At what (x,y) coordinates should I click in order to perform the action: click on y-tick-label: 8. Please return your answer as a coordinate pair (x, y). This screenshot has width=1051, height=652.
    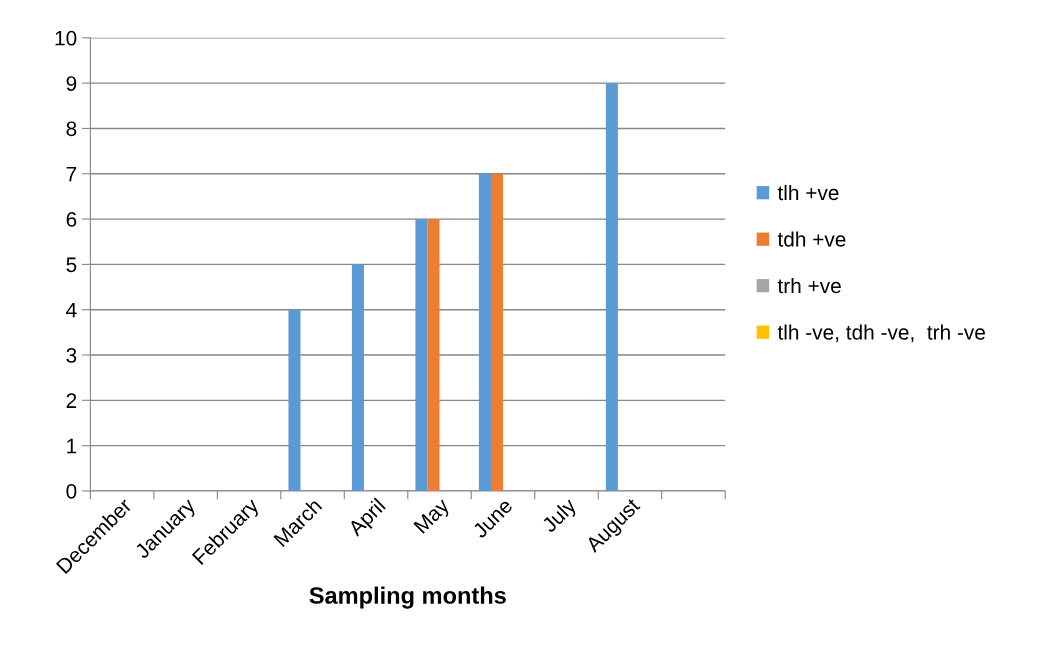
    Looking at the image, I should click on (71, 129).